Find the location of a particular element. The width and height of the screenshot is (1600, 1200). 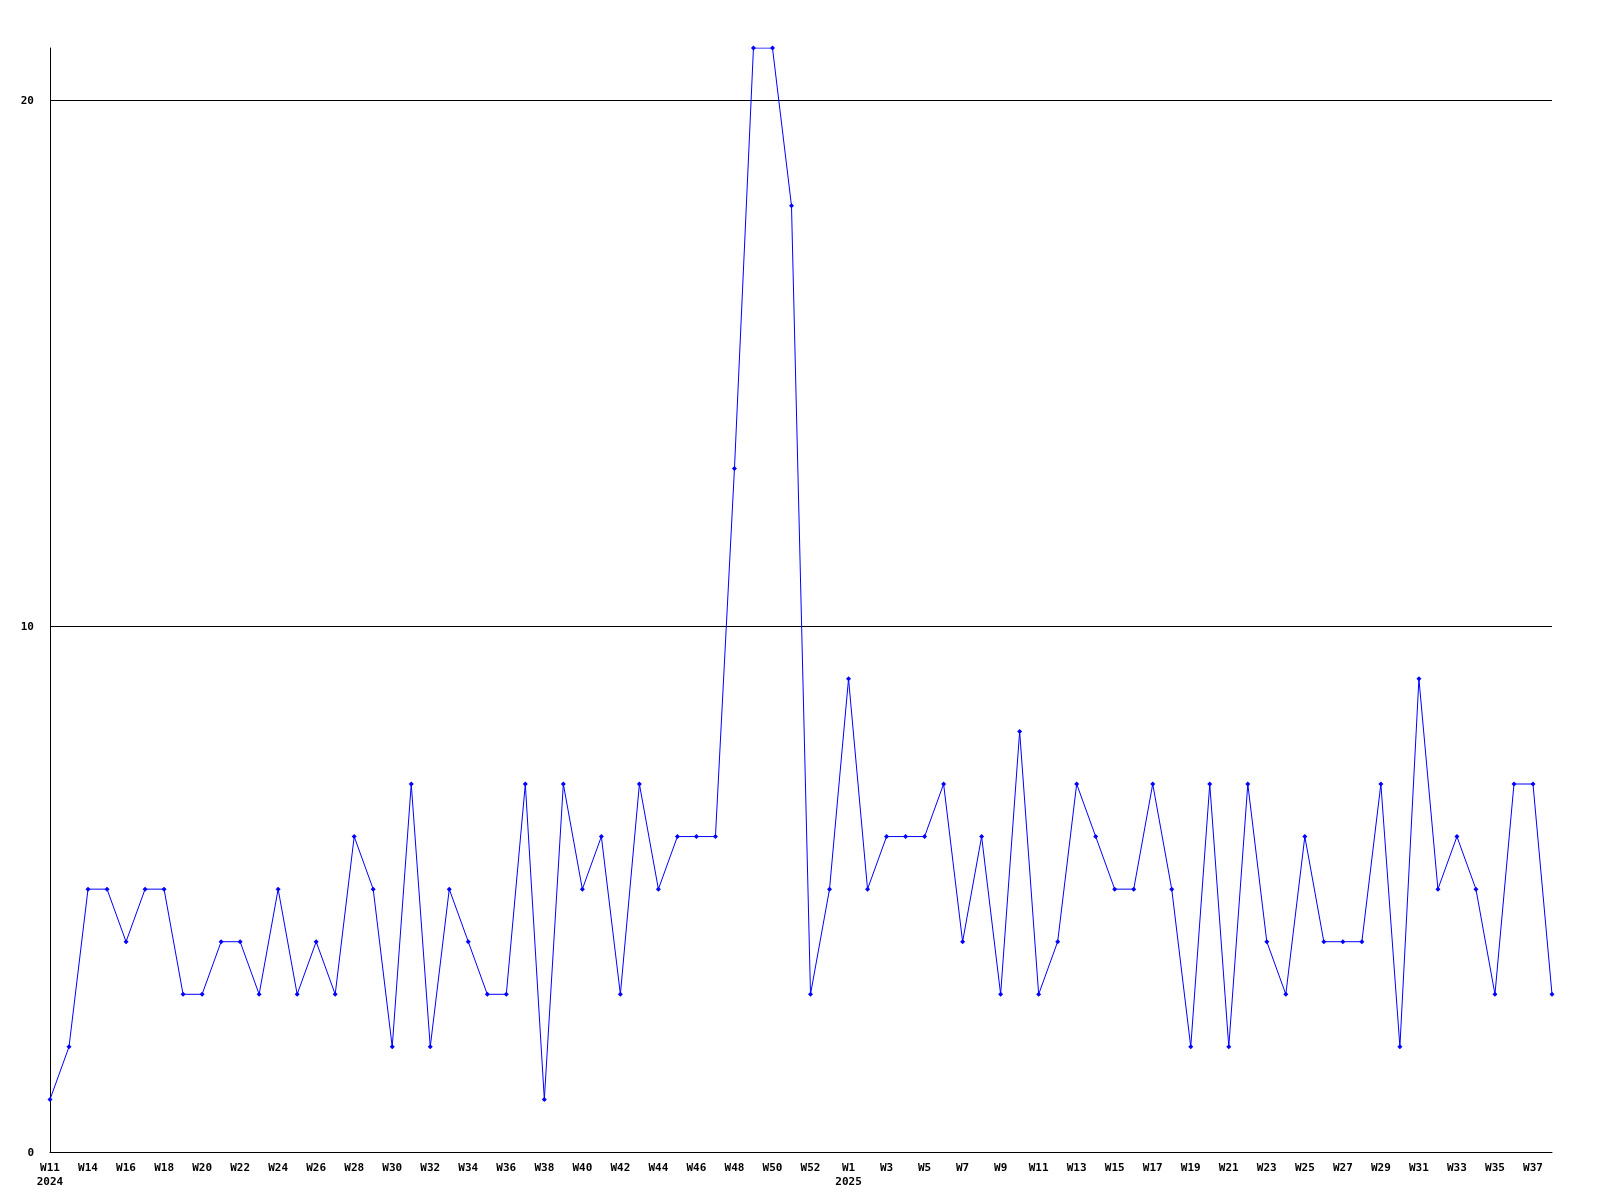

x-tick-label: W44 is located at coordinates (658, 1167).